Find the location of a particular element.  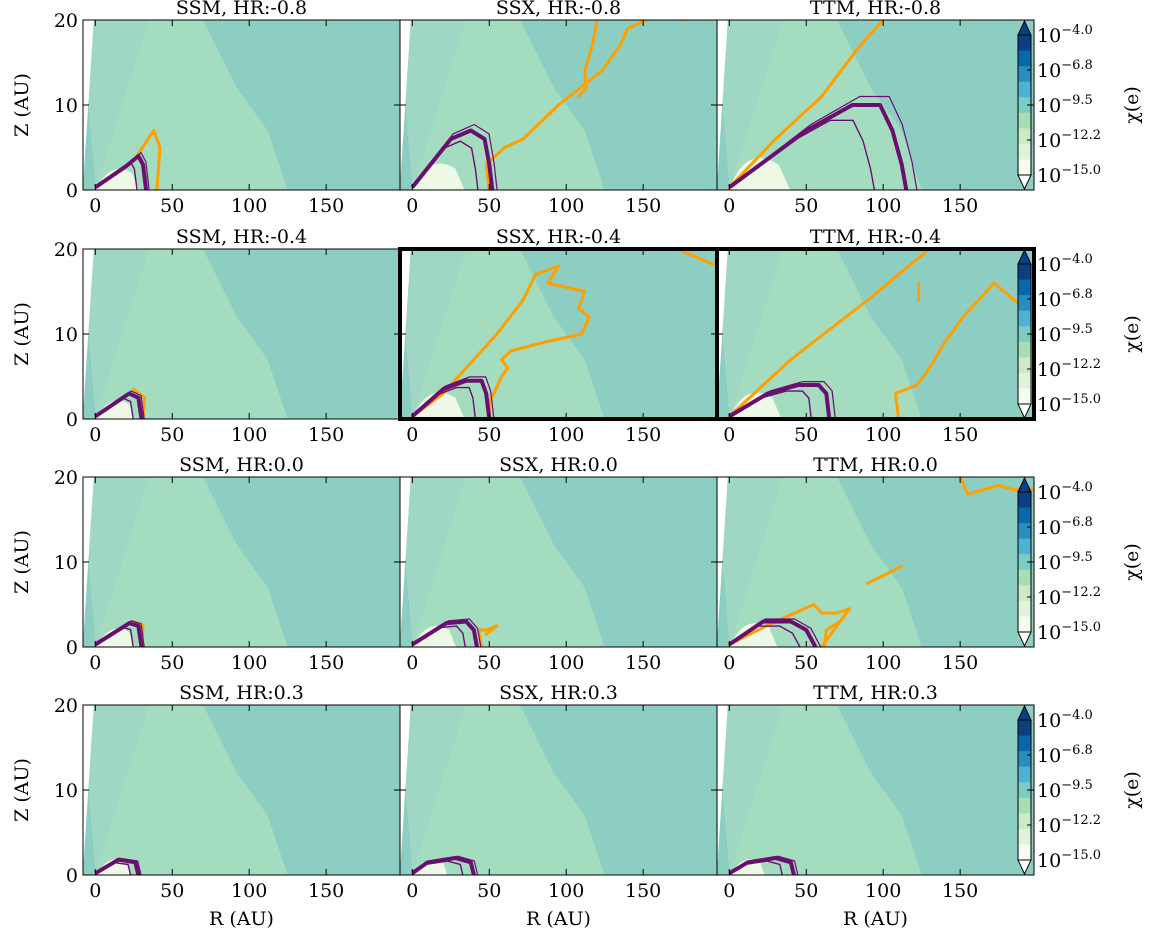

purple-contour is located at coordinates (452, 159).